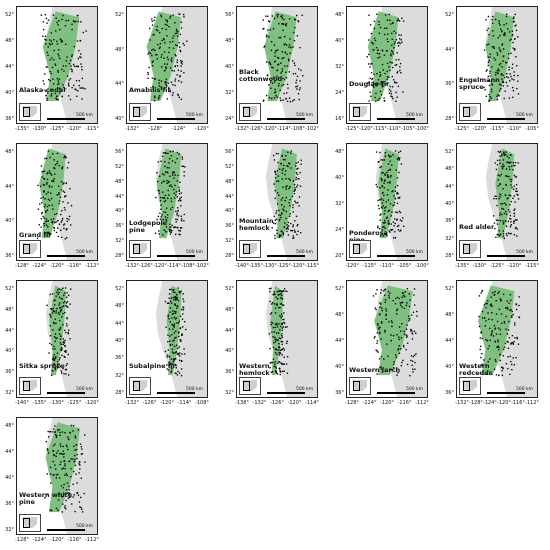  I want to click on species-label: Red alder, so click(477, 227).